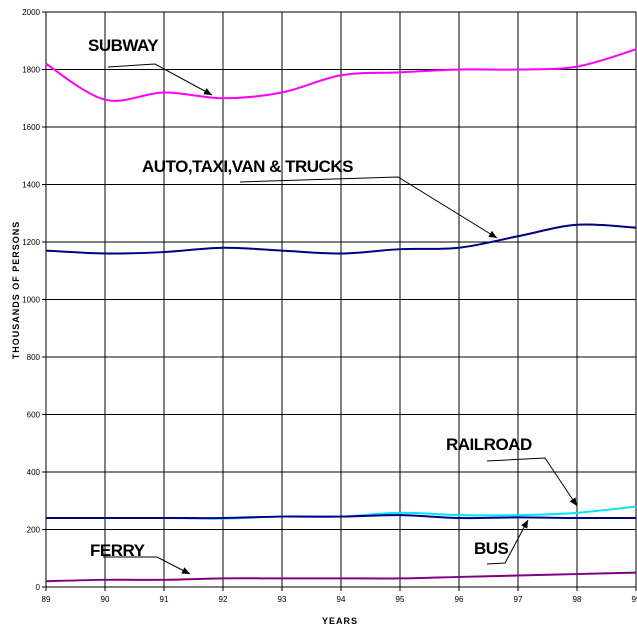 The image size is (637, 628). Describe the element at coordinates (341, 599) in the screenshot. I see `x-tick-label: 94` at that location.